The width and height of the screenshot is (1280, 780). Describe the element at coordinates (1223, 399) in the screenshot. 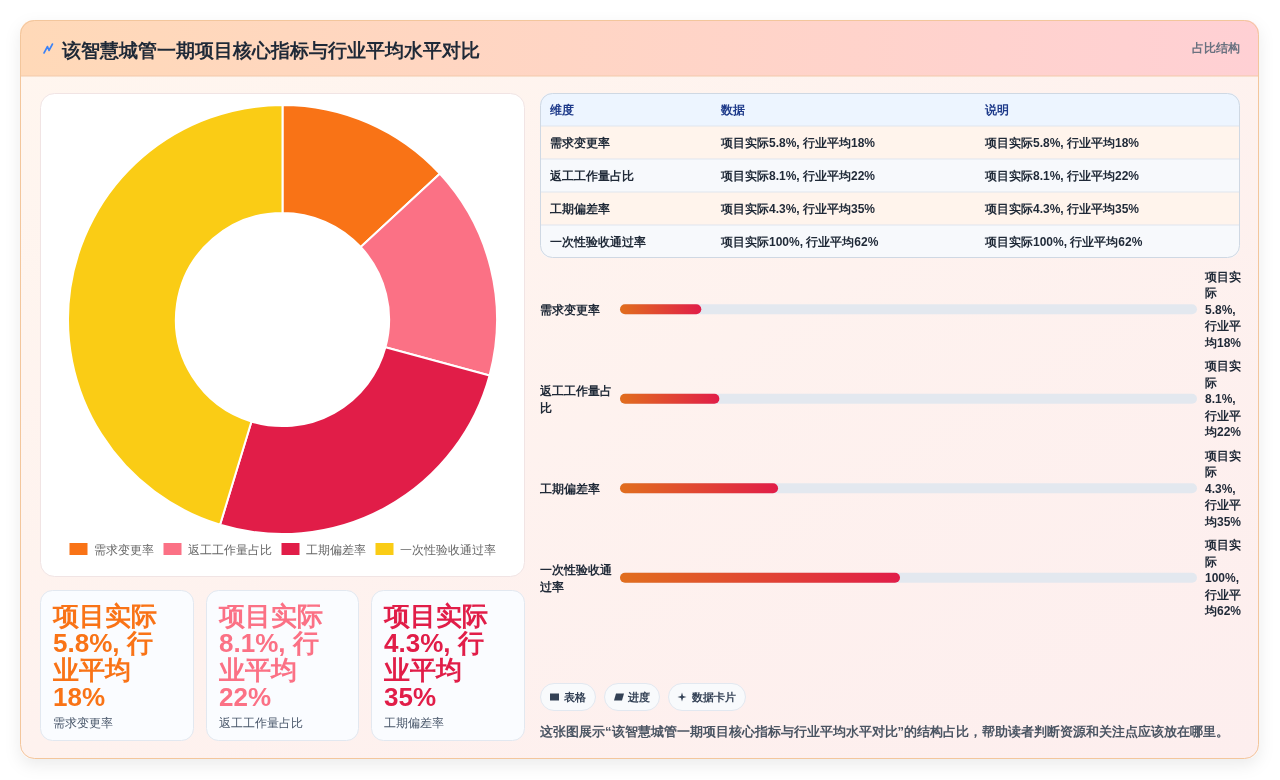

I see `data-label: 项目实际8.1%, 行业平均22%` at that location.